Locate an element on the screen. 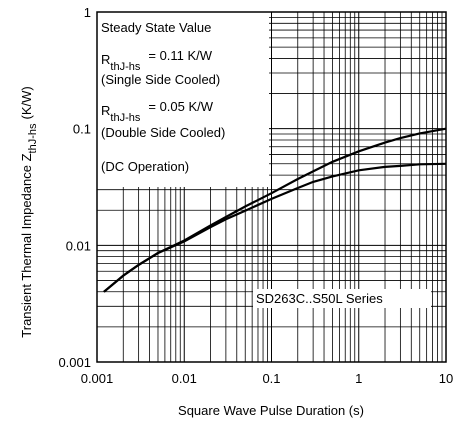  x-tick-label: 0.001 is located at coordinates (97, 378).